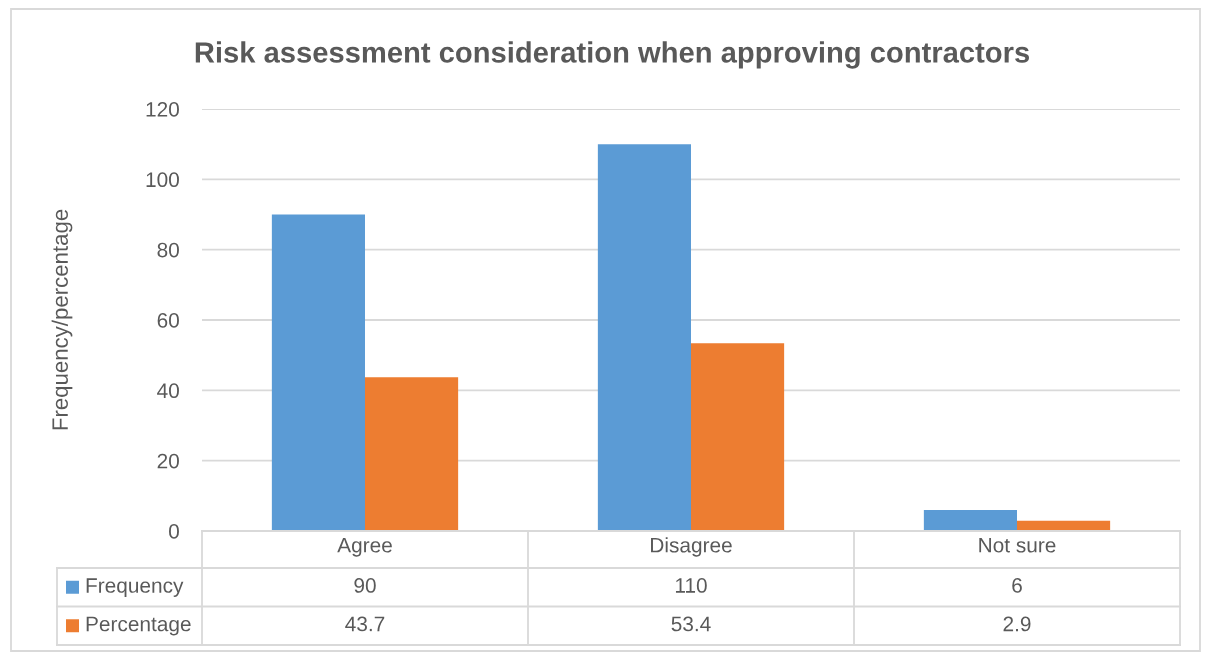 The height and width of the screenshot is (652, 1208). I want to click on chart-title: Risk assessment consideration when approving contractors, so click(612, 55).